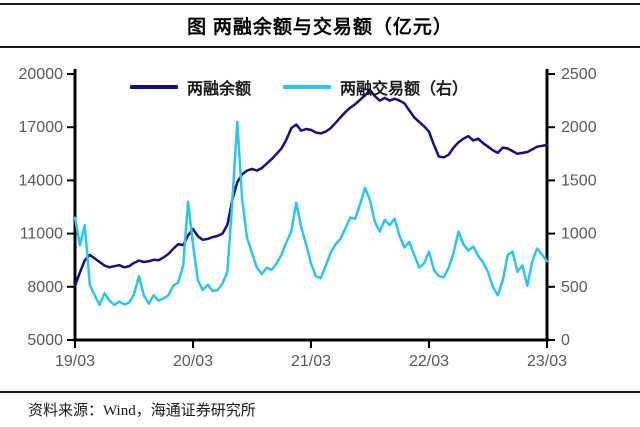  What do you see at coordinates (574, 287) in the screenshot?
I see `right-axis-tick-label: 500` at bounding box center [574, 287].